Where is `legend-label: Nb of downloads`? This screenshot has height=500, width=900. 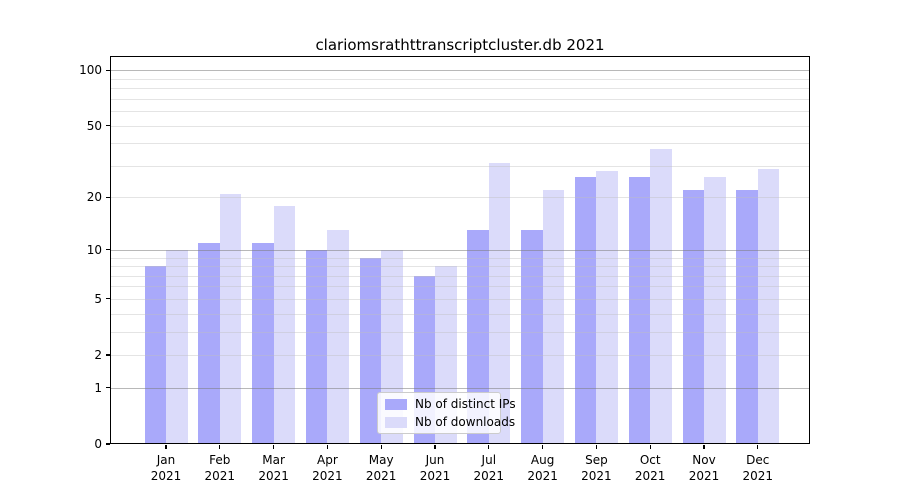
legend-label: Nb of downloads is located at coordinates (465, 421).